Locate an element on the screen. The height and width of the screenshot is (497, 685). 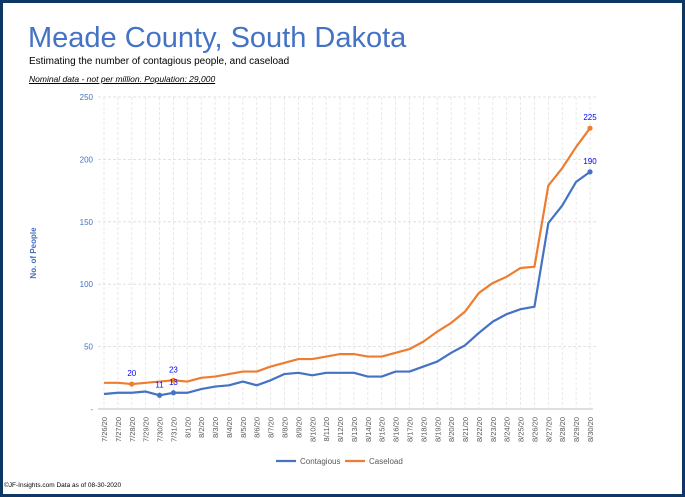
x-tick-label: 7/28/20 is located at coordinates (132, 429).